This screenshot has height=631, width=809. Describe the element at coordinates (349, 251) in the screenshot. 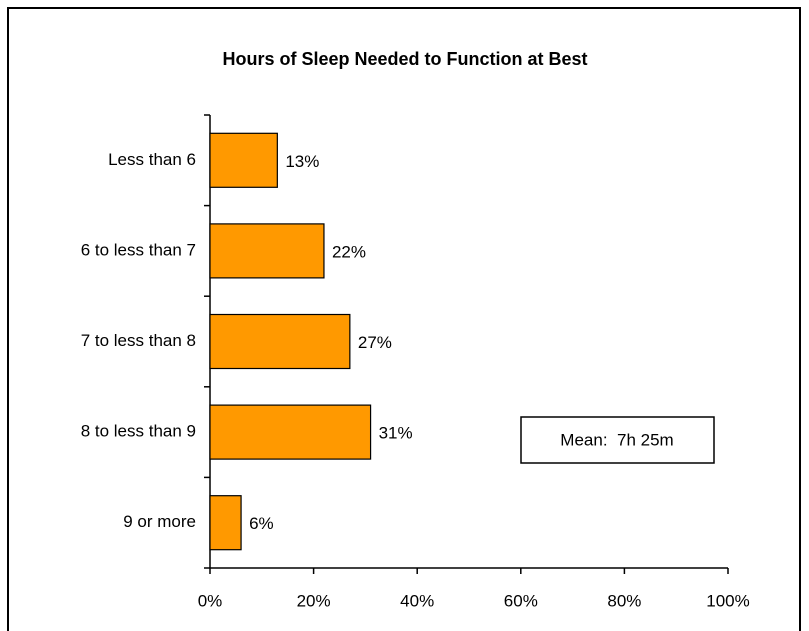

I see `data-label: 22%` at that location.